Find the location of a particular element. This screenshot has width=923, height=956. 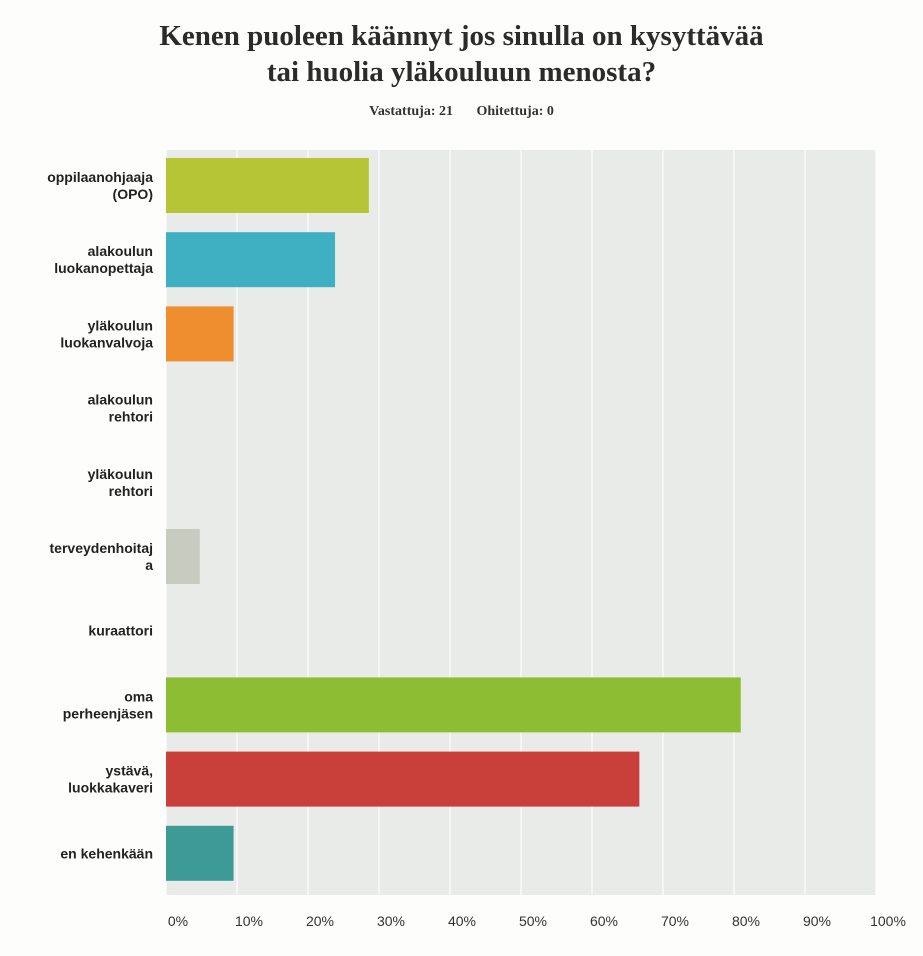

x-tick-label: 80% is located at coordinates (746, 921).